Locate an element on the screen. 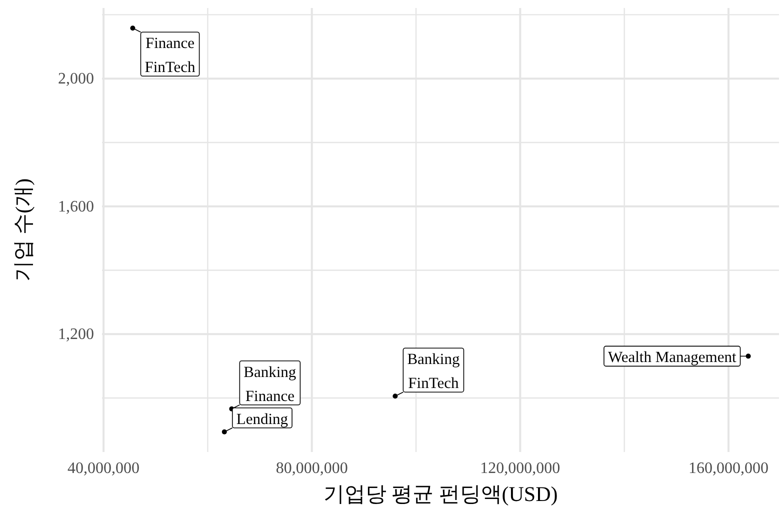  label: Wealth Management is located at coordinates (676, 356).